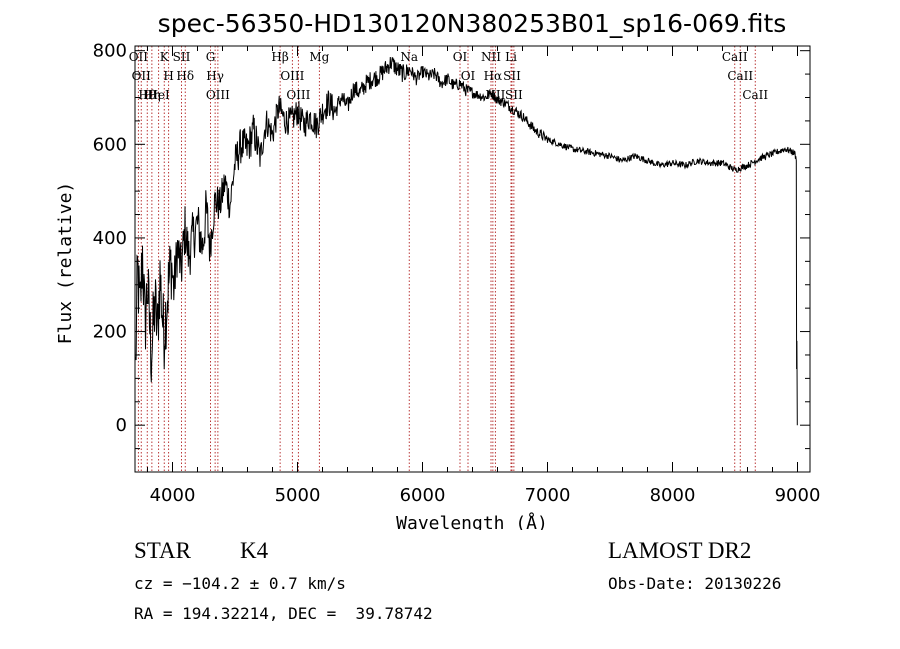  Describe the element at coordinates (468, 76) in the screenshot. I see `line-label-18-0: OI` at that location.